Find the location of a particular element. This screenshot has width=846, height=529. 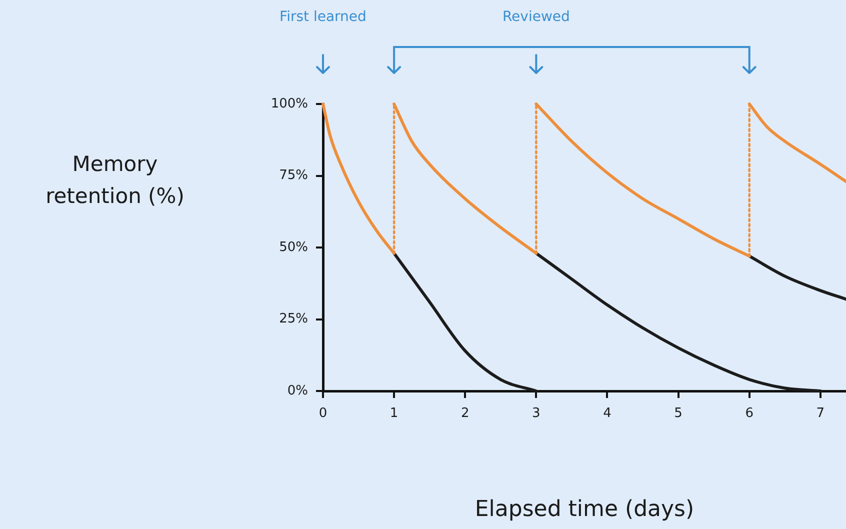

x-tick-label: 4 is located at coordinates (607, 414).